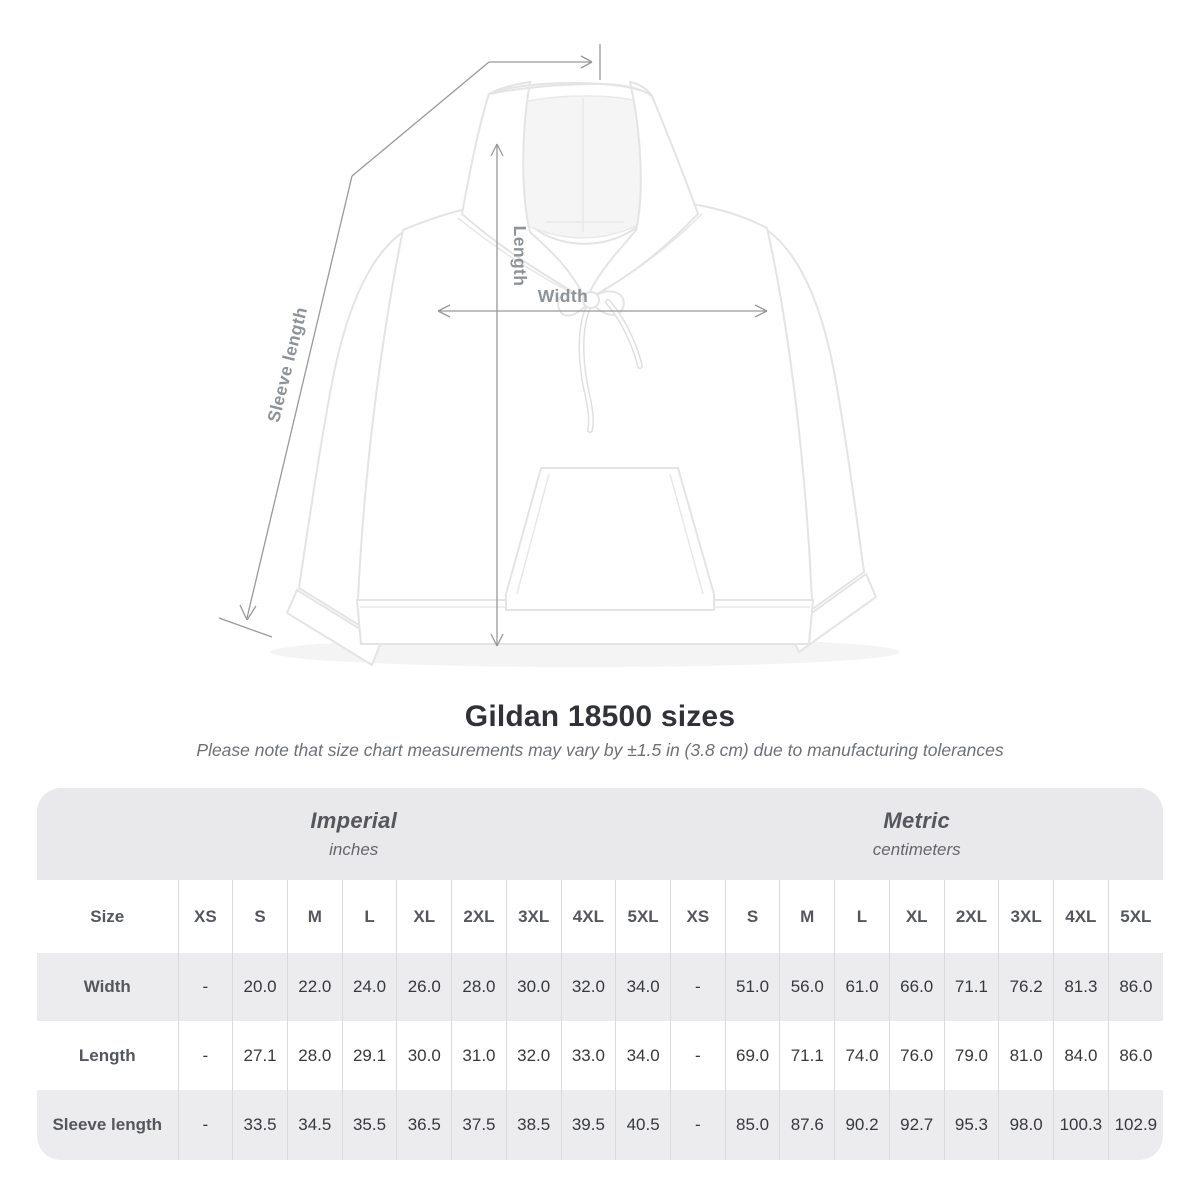  Describe the element at coordinates (752, 987) in the screenshot. I see `value-cell: 51.0` at that location.